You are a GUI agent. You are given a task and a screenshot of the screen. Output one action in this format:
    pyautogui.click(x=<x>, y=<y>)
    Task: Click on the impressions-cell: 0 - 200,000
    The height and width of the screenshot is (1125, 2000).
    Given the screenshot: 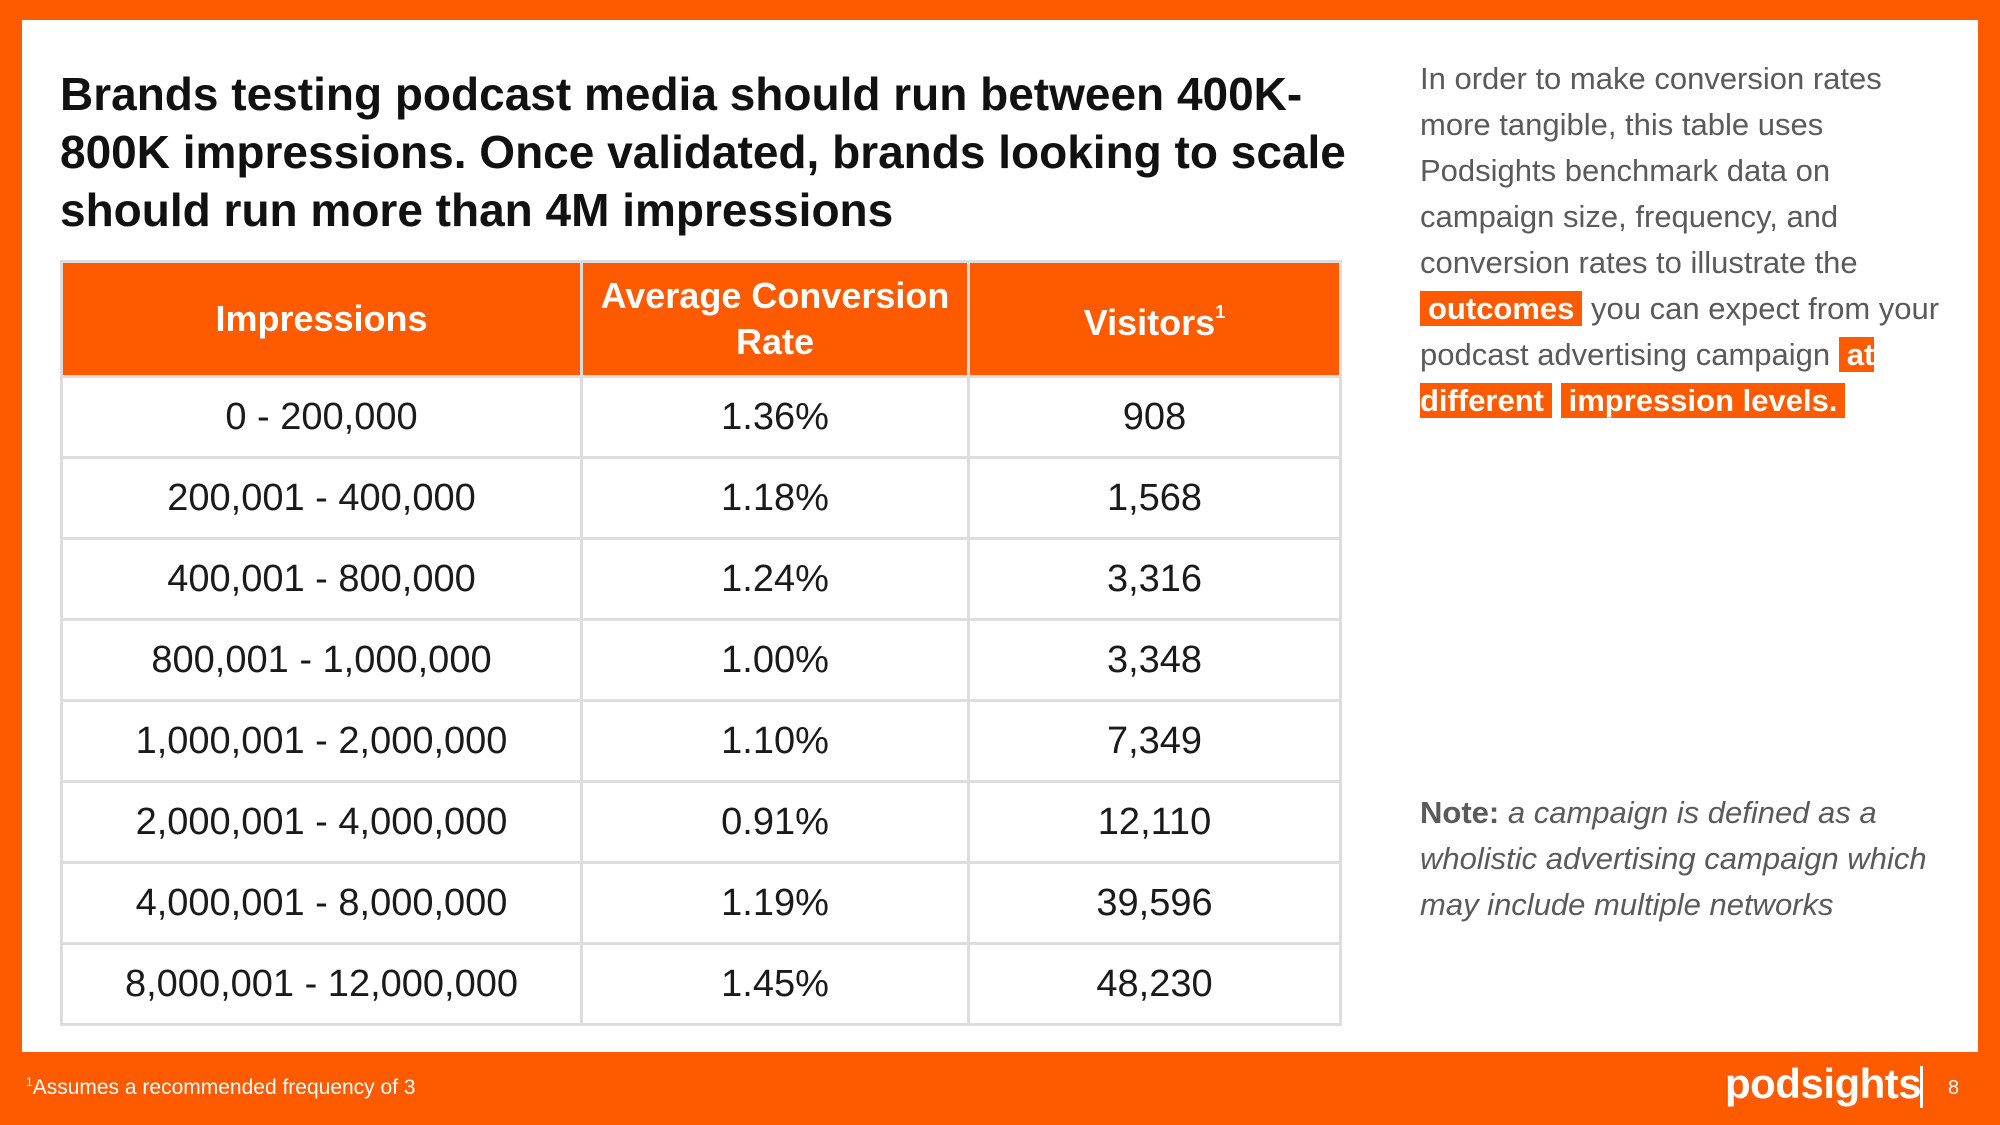 What is the action you would take?
    pyautogui.click(x=321, y=417)
    